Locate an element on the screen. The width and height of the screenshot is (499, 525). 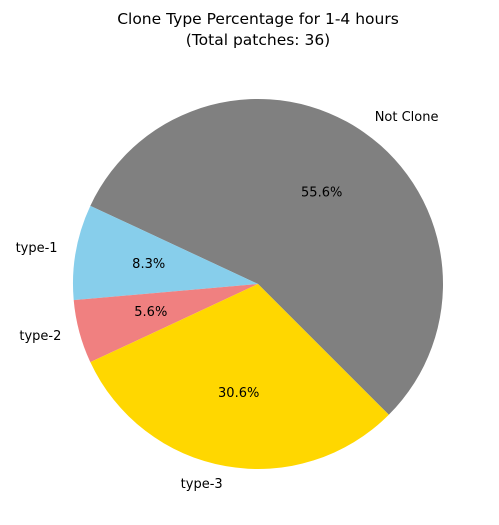
slice-percent-not-clone: 55.6% is located at coordinates (321, 193).